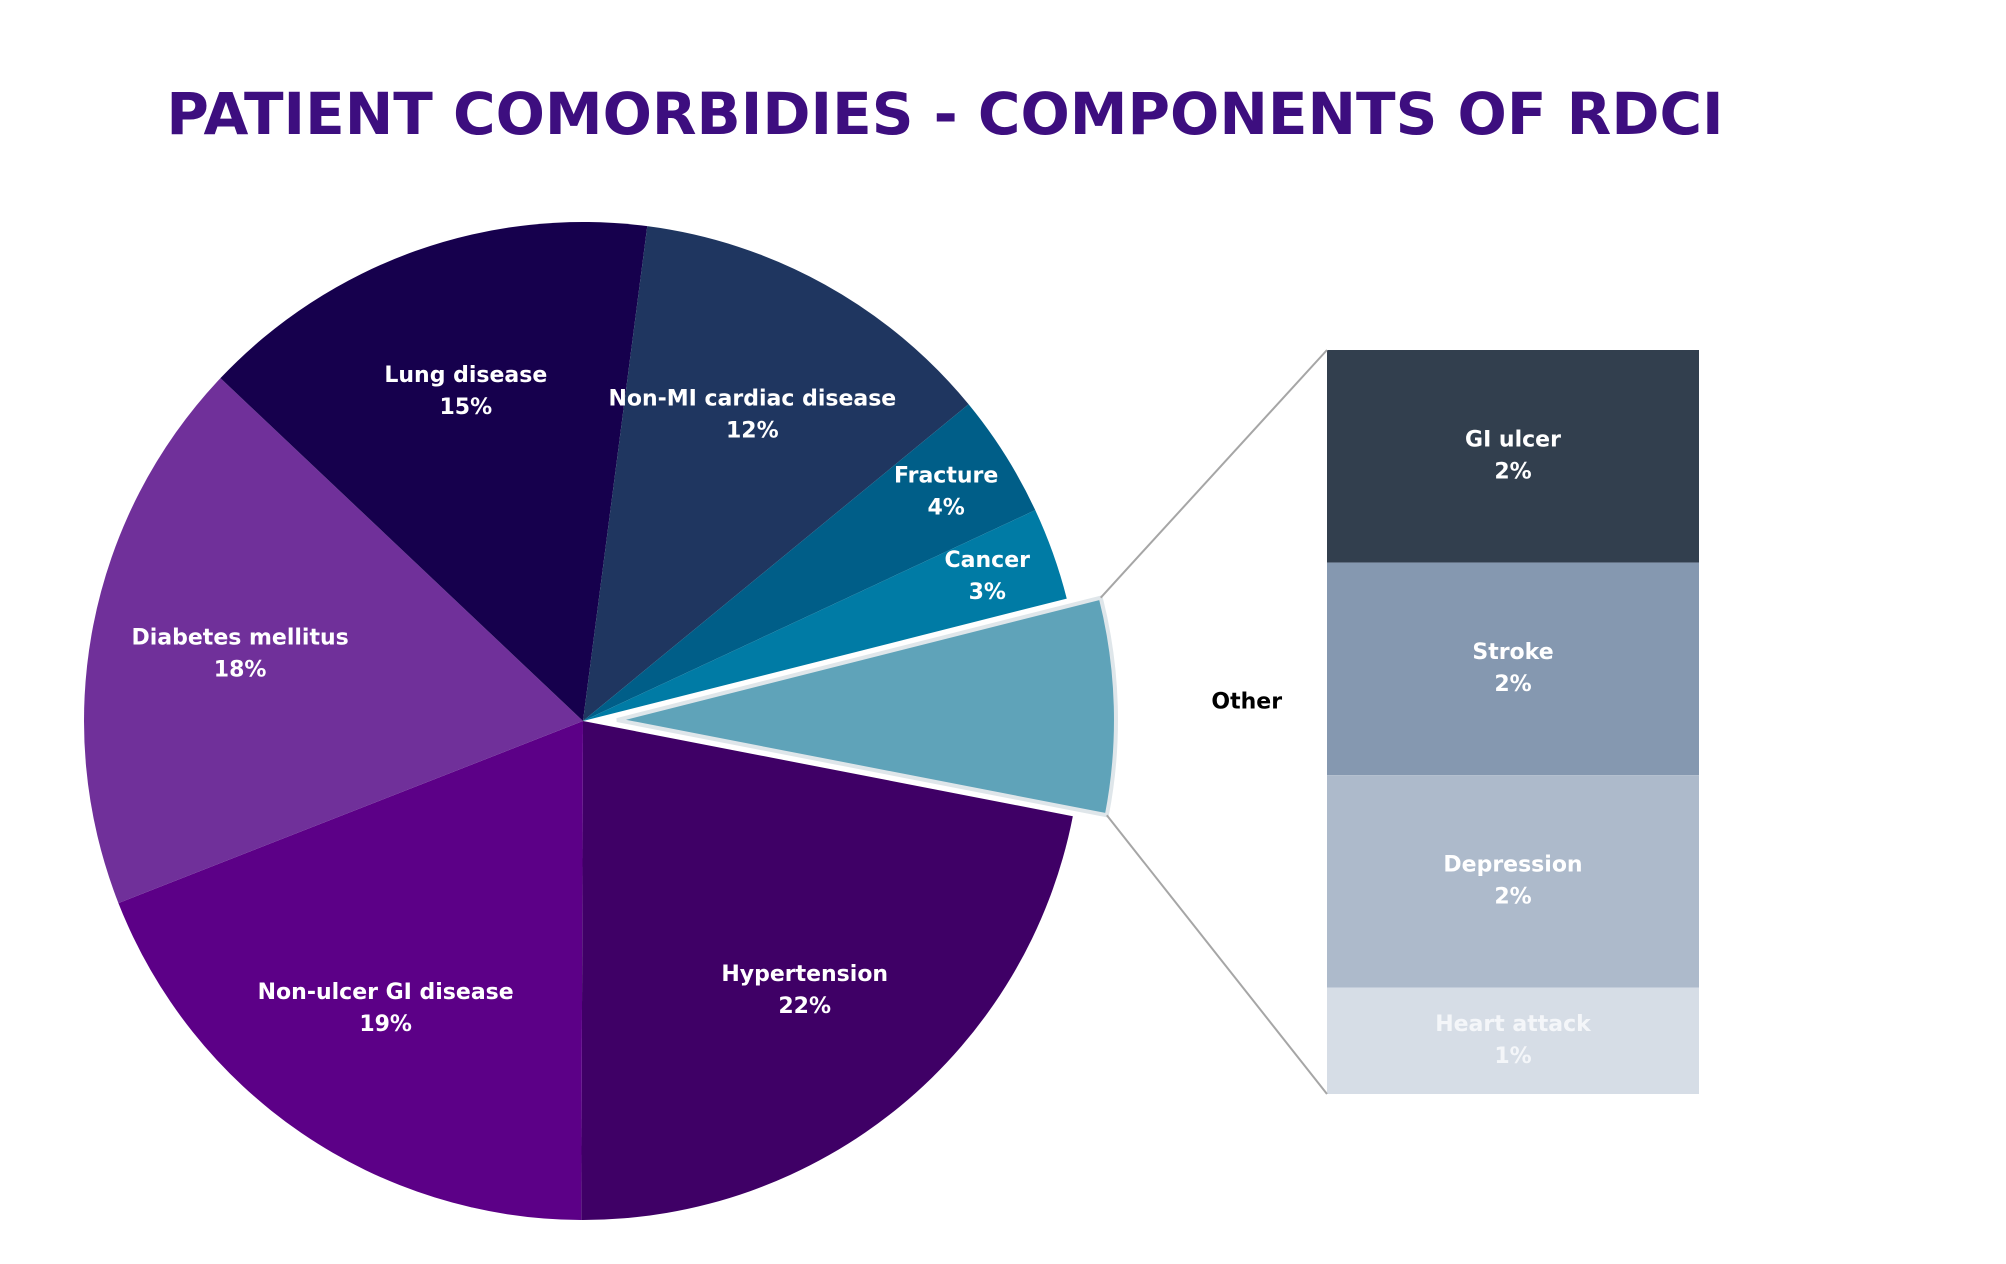 The width and height of the screenshot is (2006, 1264). Describe the element at coordinates (385, 1024) in the screenshot. I see `slice-value-label: 19%` at that location.